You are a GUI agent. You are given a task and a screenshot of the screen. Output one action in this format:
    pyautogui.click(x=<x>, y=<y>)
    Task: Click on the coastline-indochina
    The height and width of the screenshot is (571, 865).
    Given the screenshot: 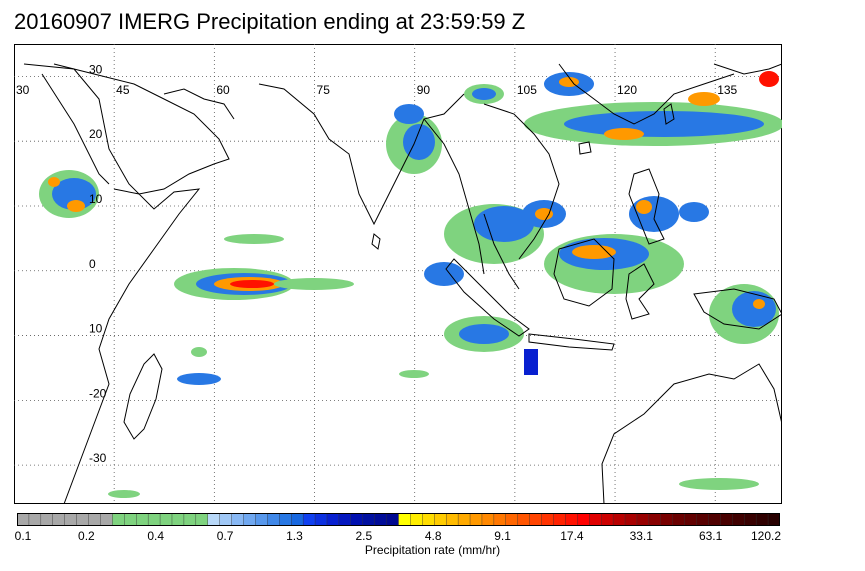 What is the action you would take?
    pyautogui.click(x=521, y=181)
    